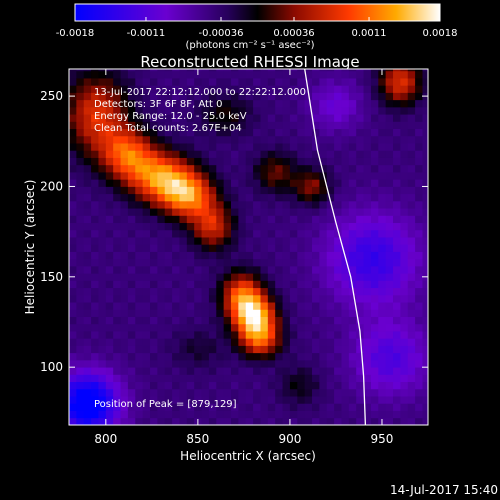 The width and height of the screenshot is (500, 500). I want to click on y-axis-label: Heliocentric Y (arcsec), so click(30, 247).